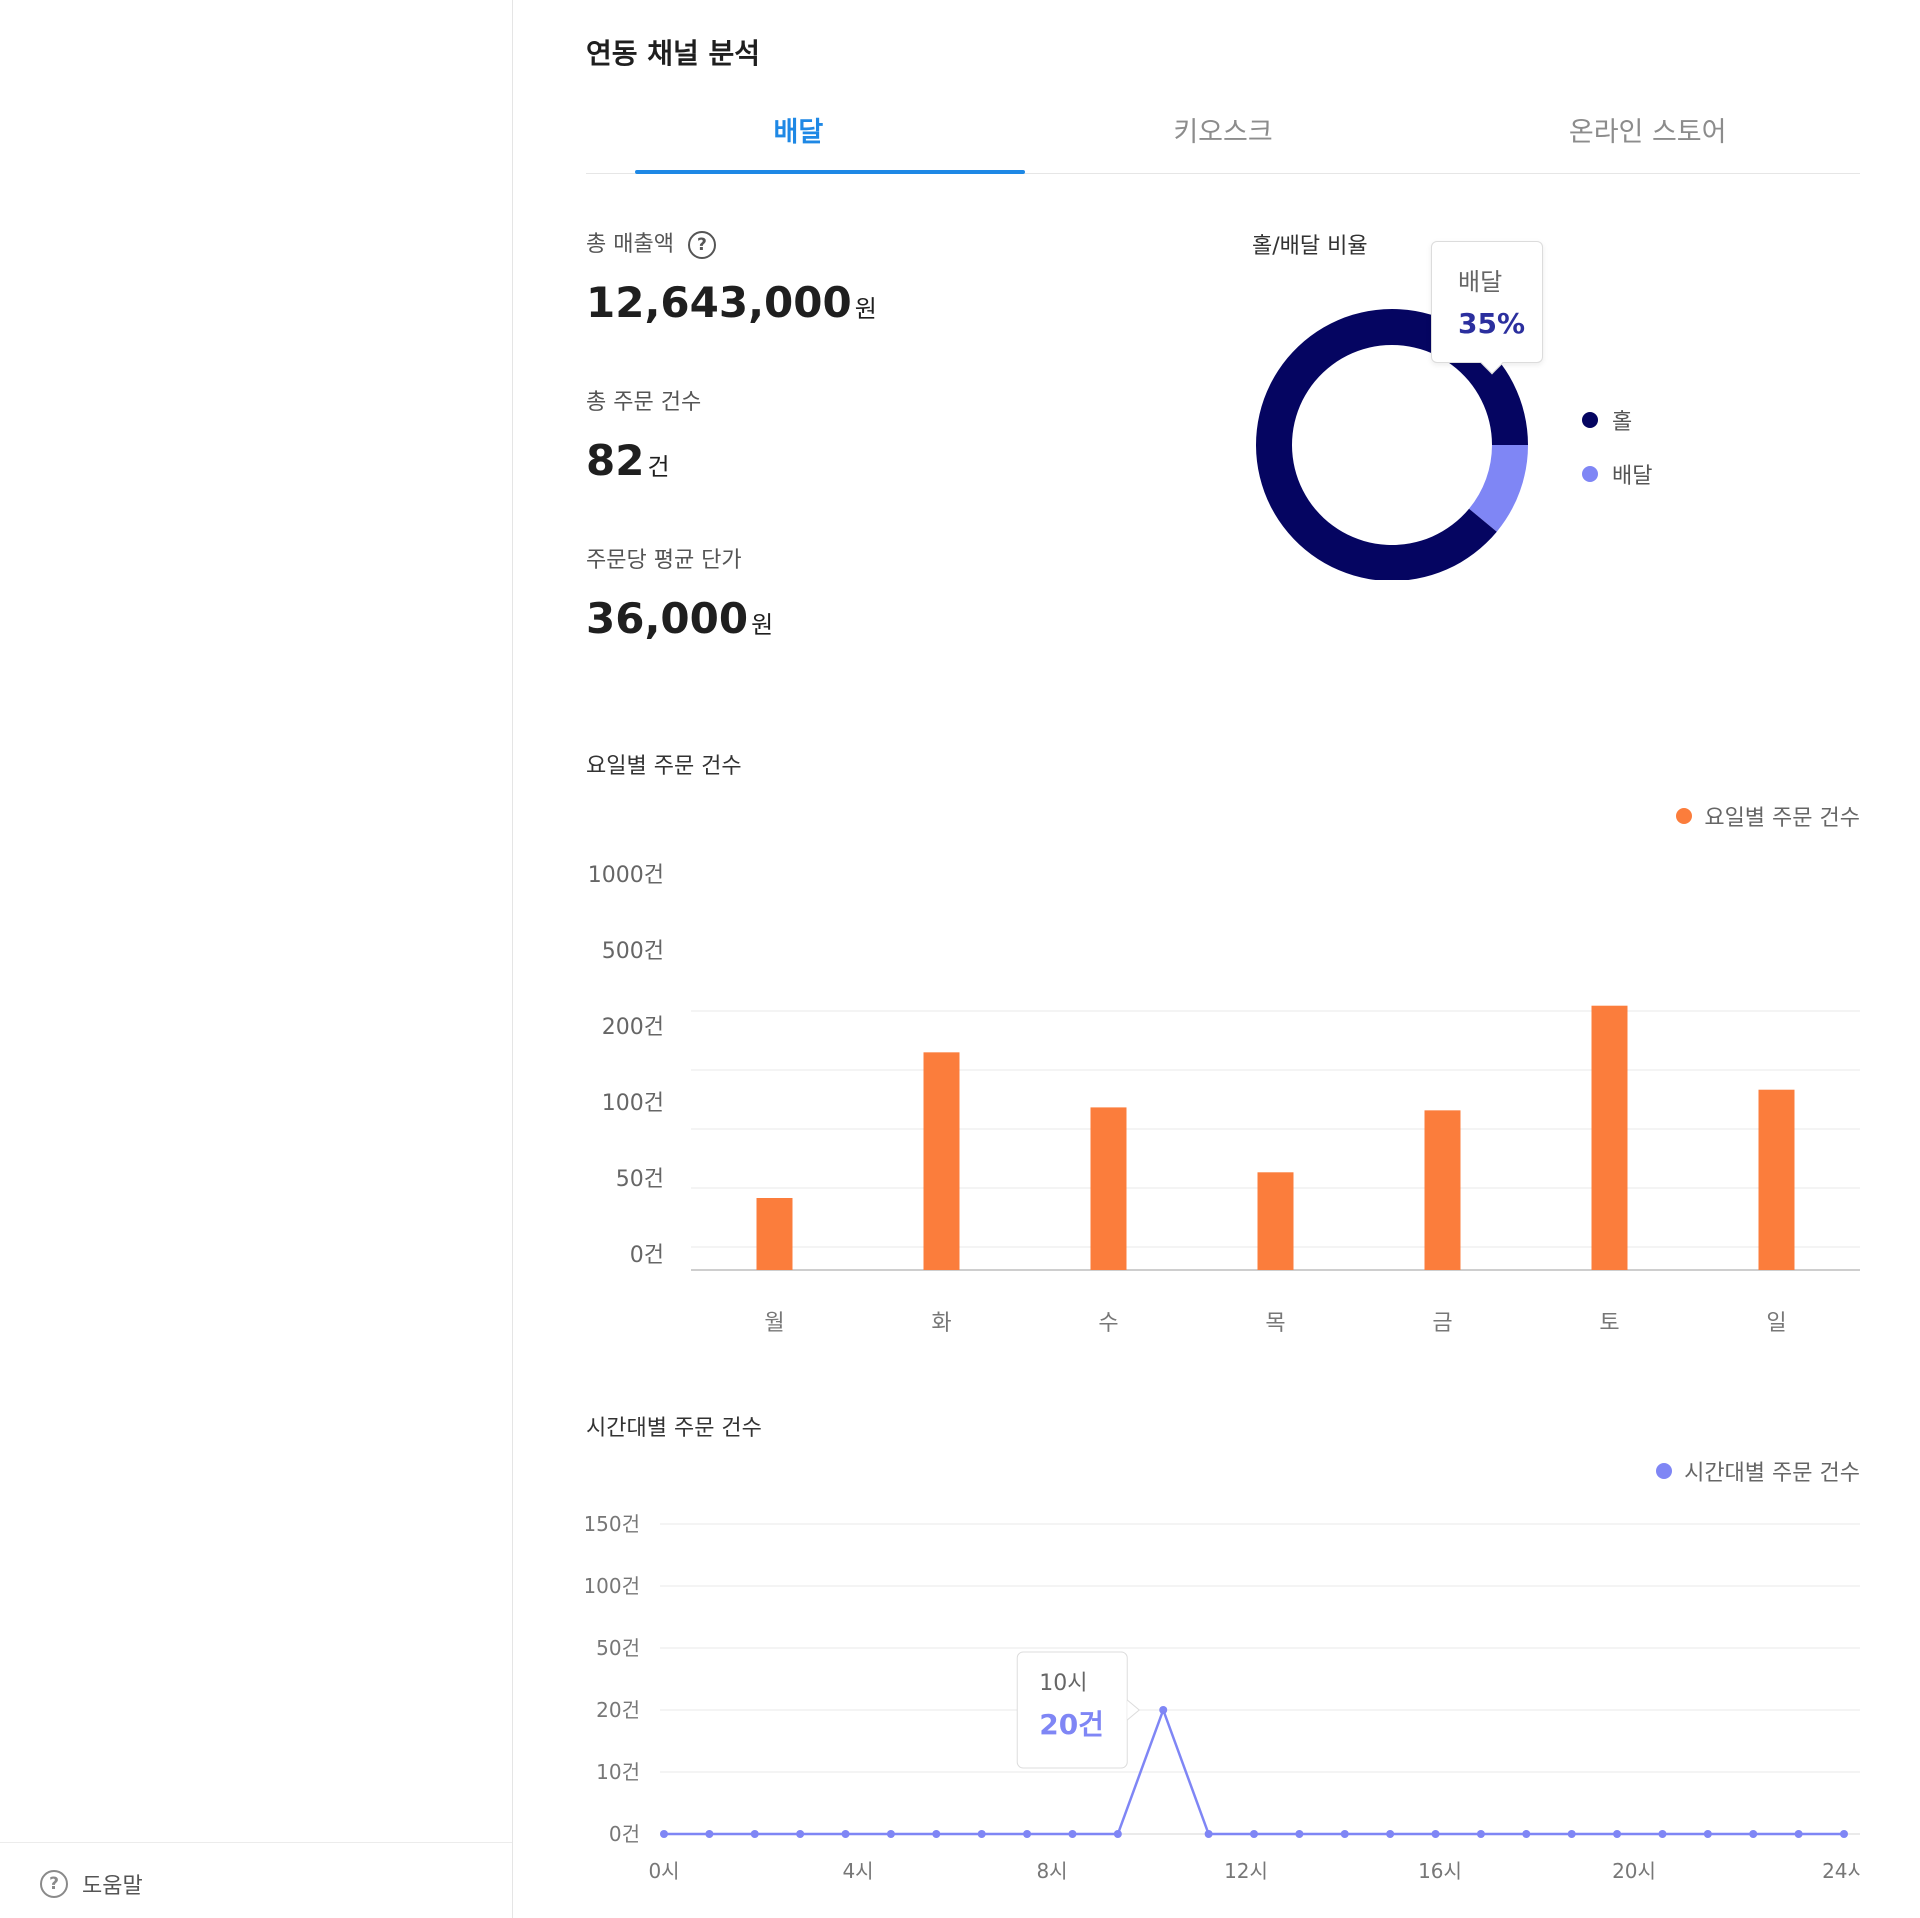 The height and width of the screenshot is (1918, 1920). Describe the element at coordinates (112, 1886) in the screenshot. I see `help-label: 도움말` at that location.